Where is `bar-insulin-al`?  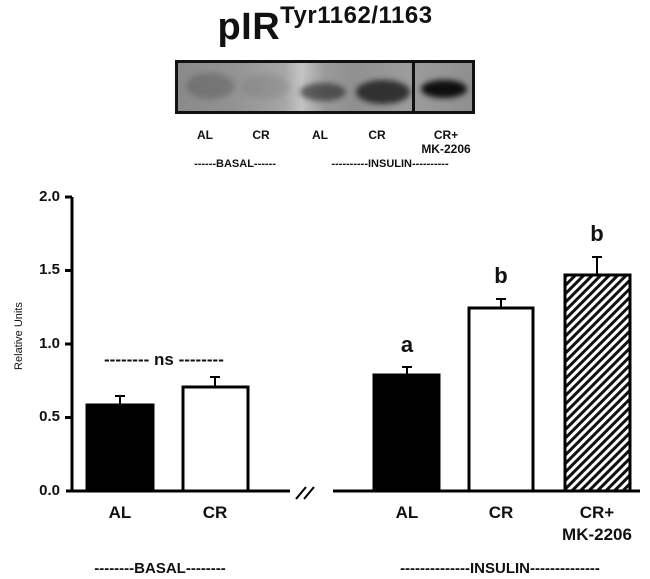 bar-insulin-al is located at coordinates (406, 429).